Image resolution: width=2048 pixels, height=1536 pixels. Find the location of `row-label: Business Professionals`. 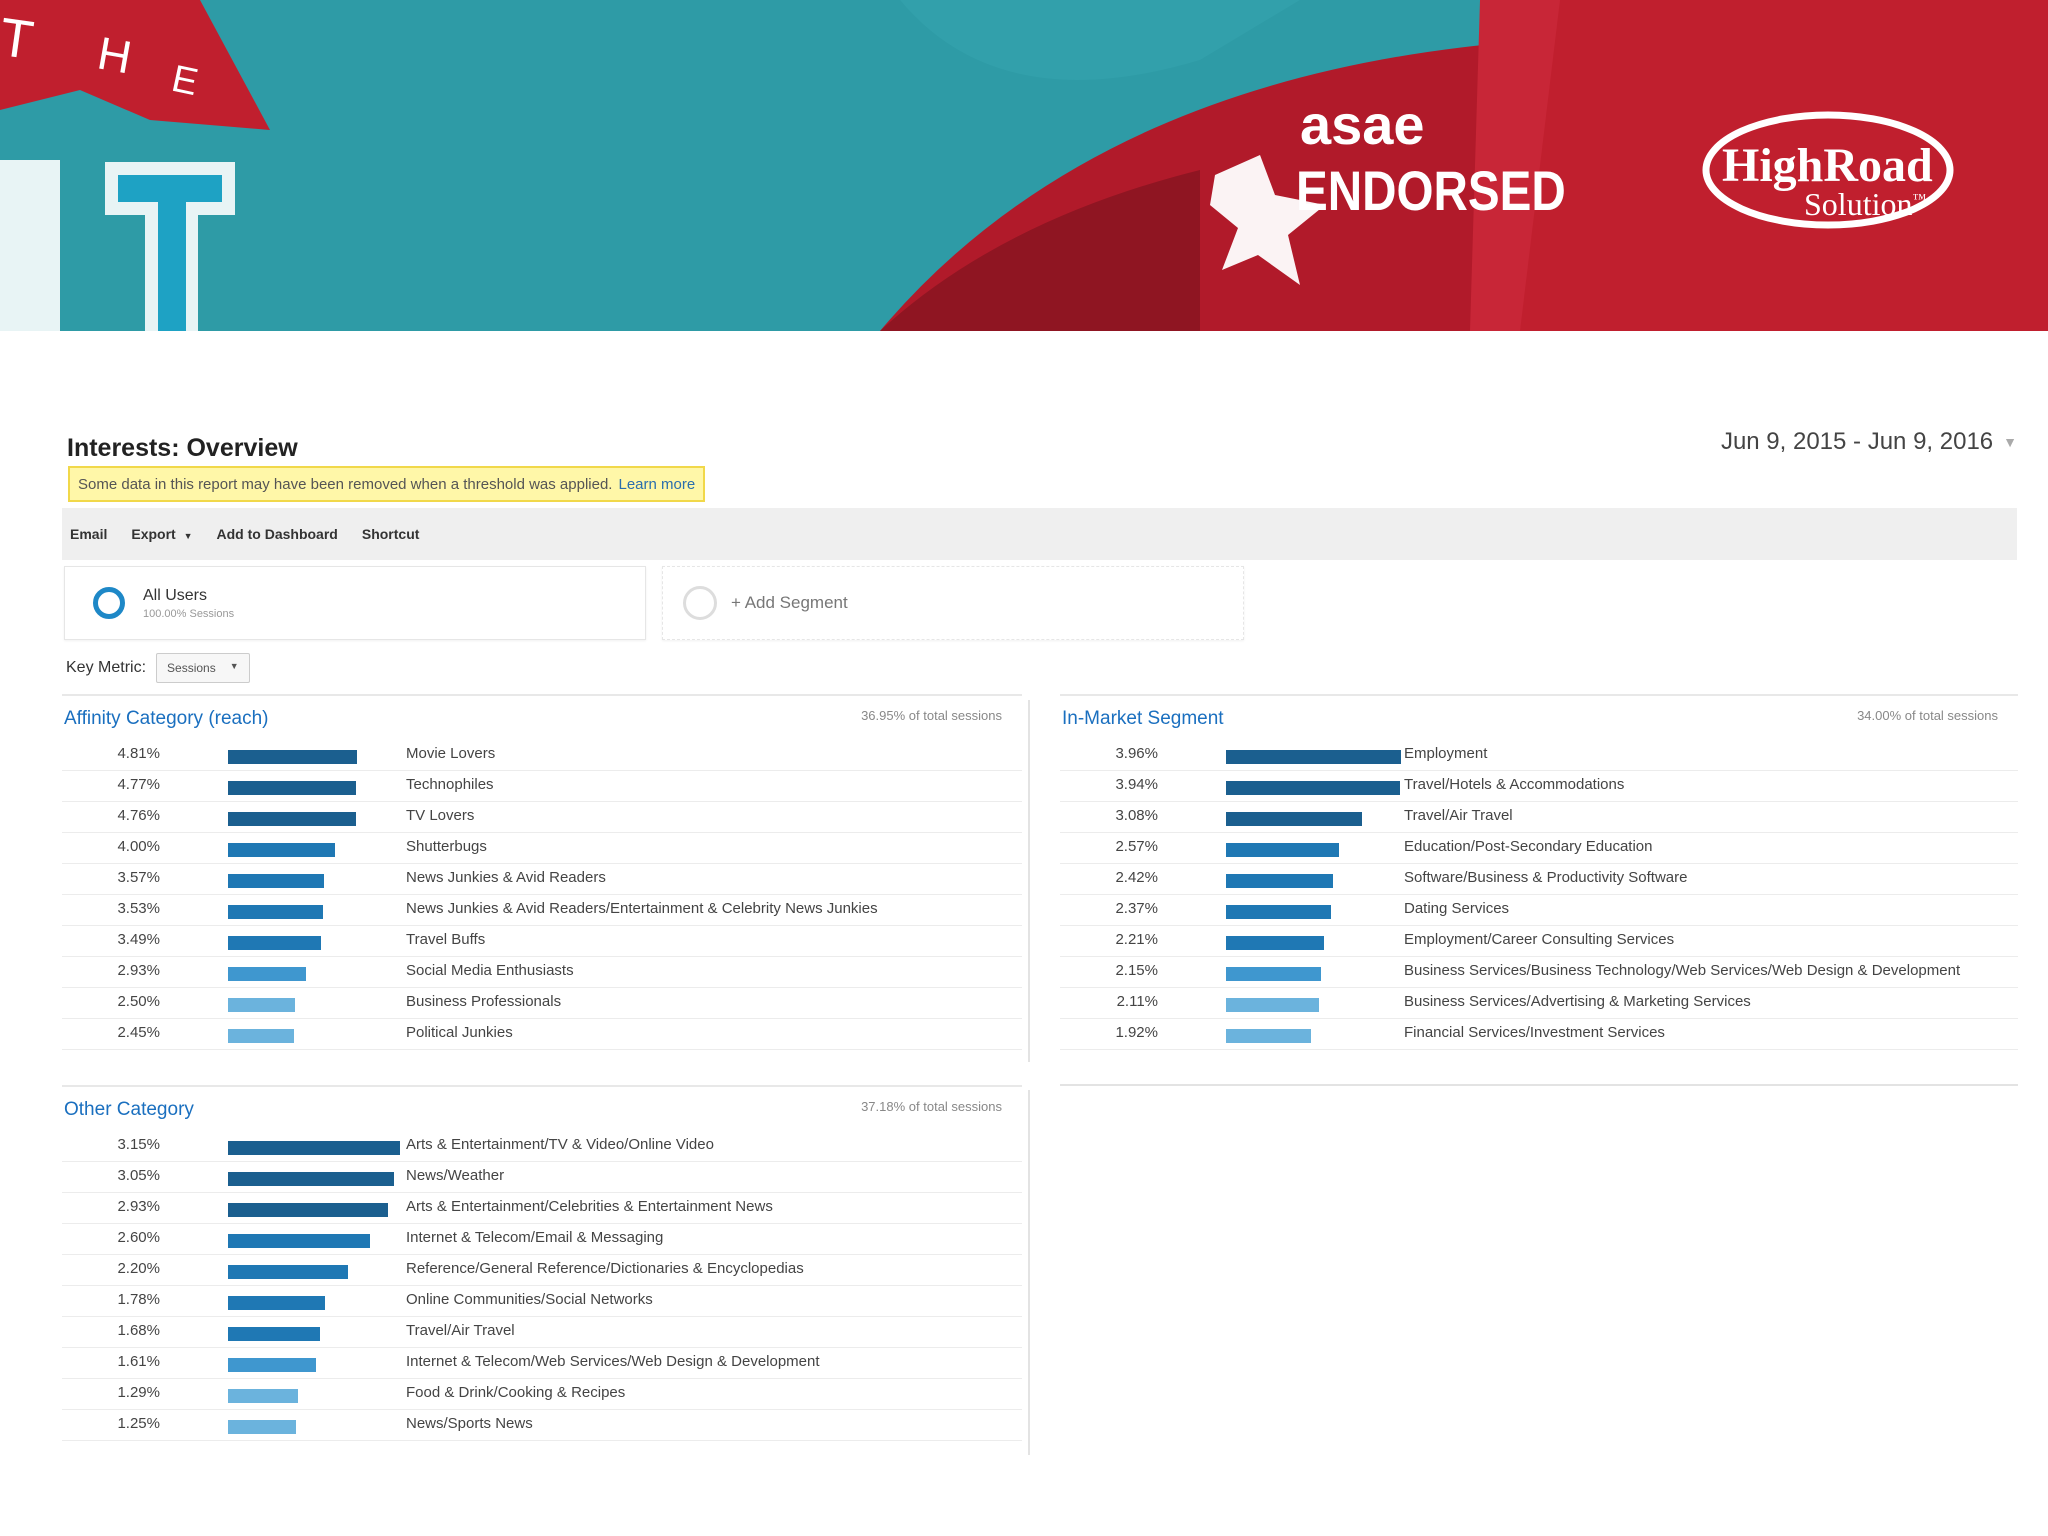

row-label: Business Professionals is located at coordinates (484, 1001).